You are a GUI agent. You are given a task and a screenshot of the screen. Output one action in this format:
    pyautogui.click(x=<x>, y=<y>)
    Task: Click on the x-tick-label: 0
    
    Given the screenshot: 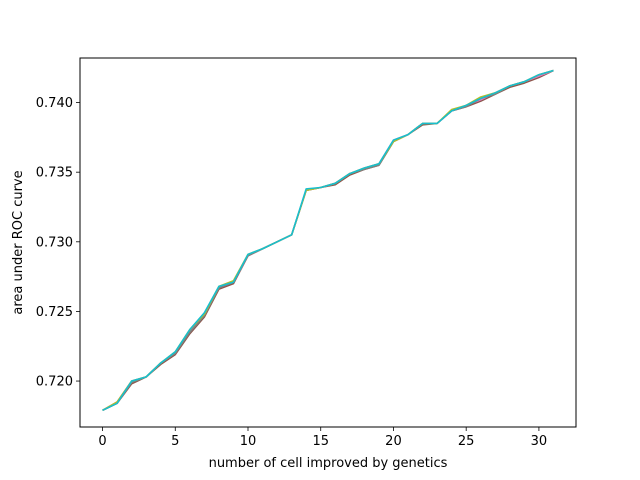 What is the action you would take?
    pyautogui.click(x=102, y=441)
    